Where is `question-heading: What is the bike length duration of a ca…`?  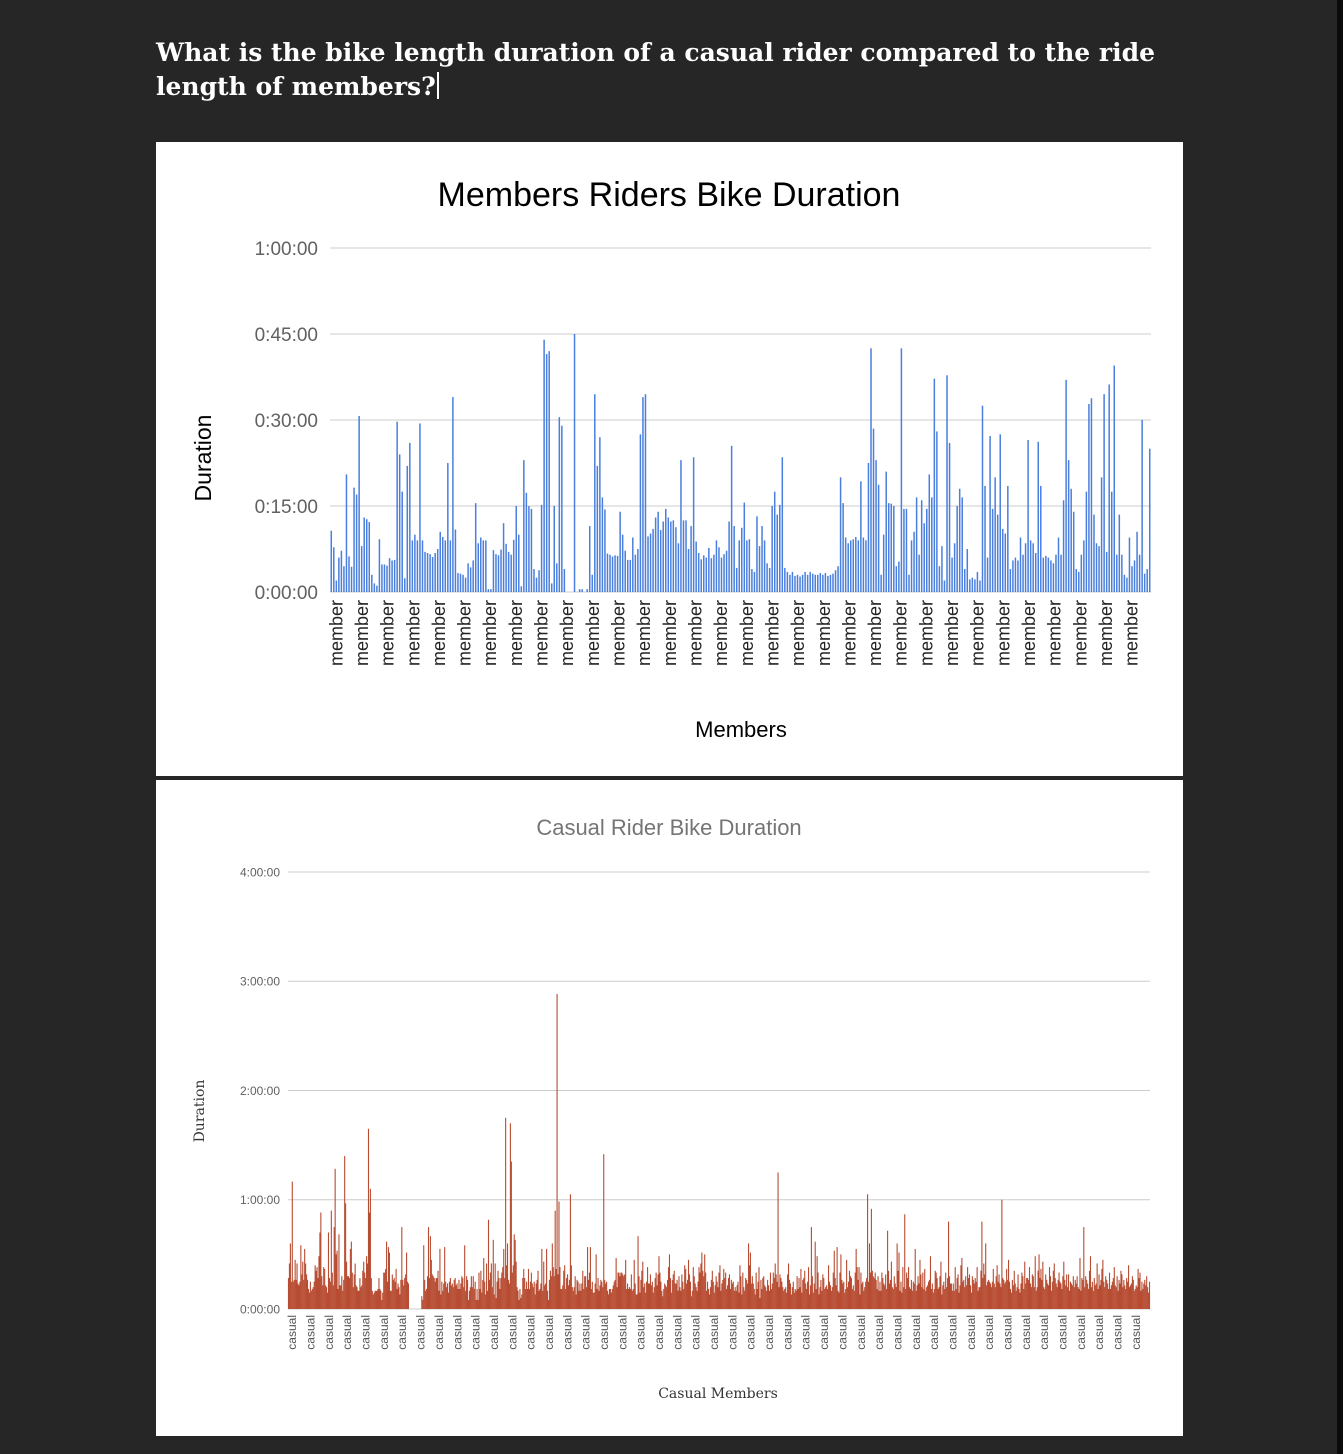 question-heading: What is the bike length duration of a ca… is located at coordinates (661, 70).